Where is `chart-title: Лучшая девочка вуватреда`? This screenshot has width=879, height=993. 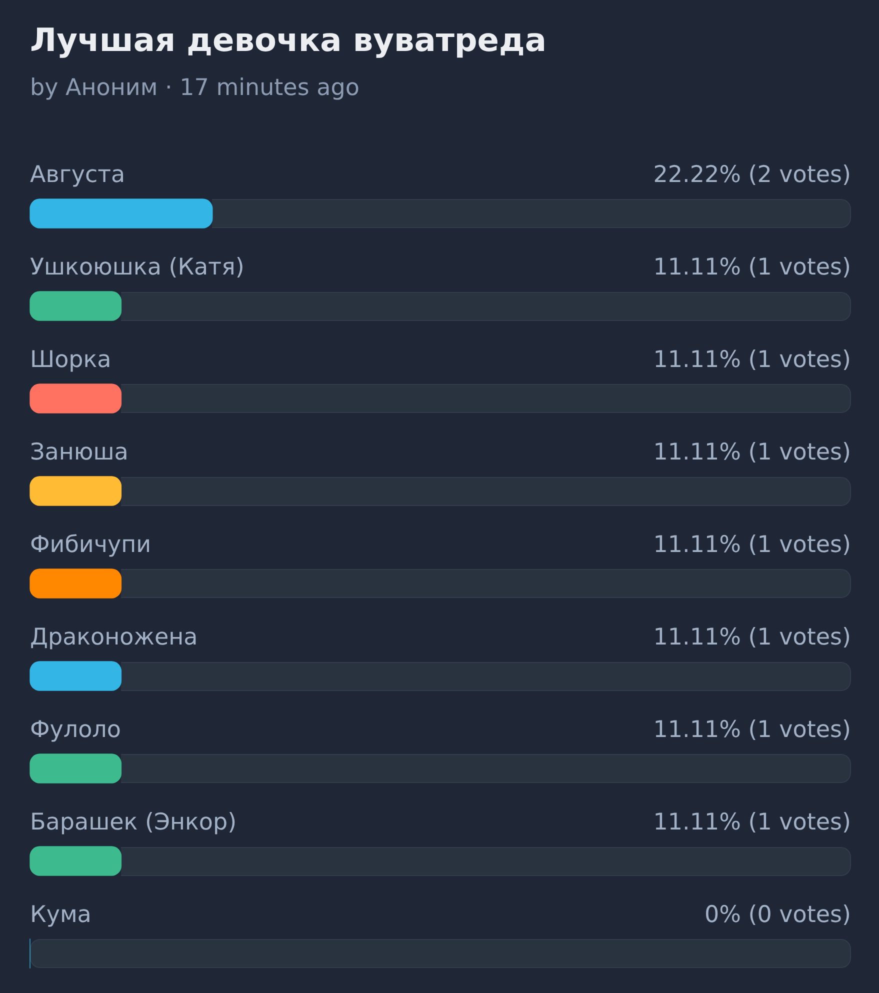 chart-title: Лучшая девочка вуватреда is located at coordinates (288, 40).